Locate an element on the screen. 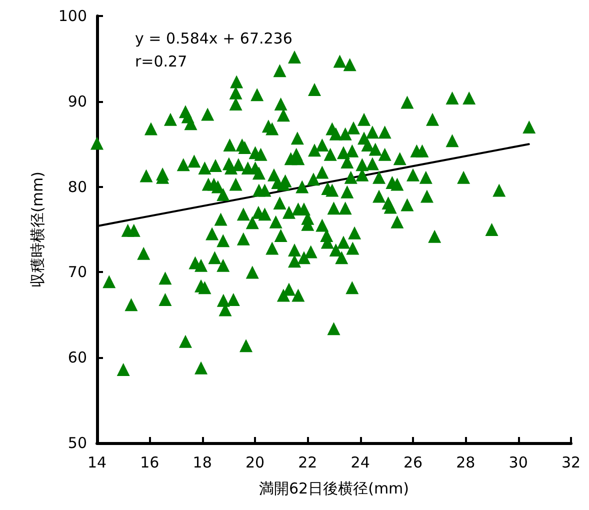  x-tick-label: 20 is located at coordinates (255, 463).